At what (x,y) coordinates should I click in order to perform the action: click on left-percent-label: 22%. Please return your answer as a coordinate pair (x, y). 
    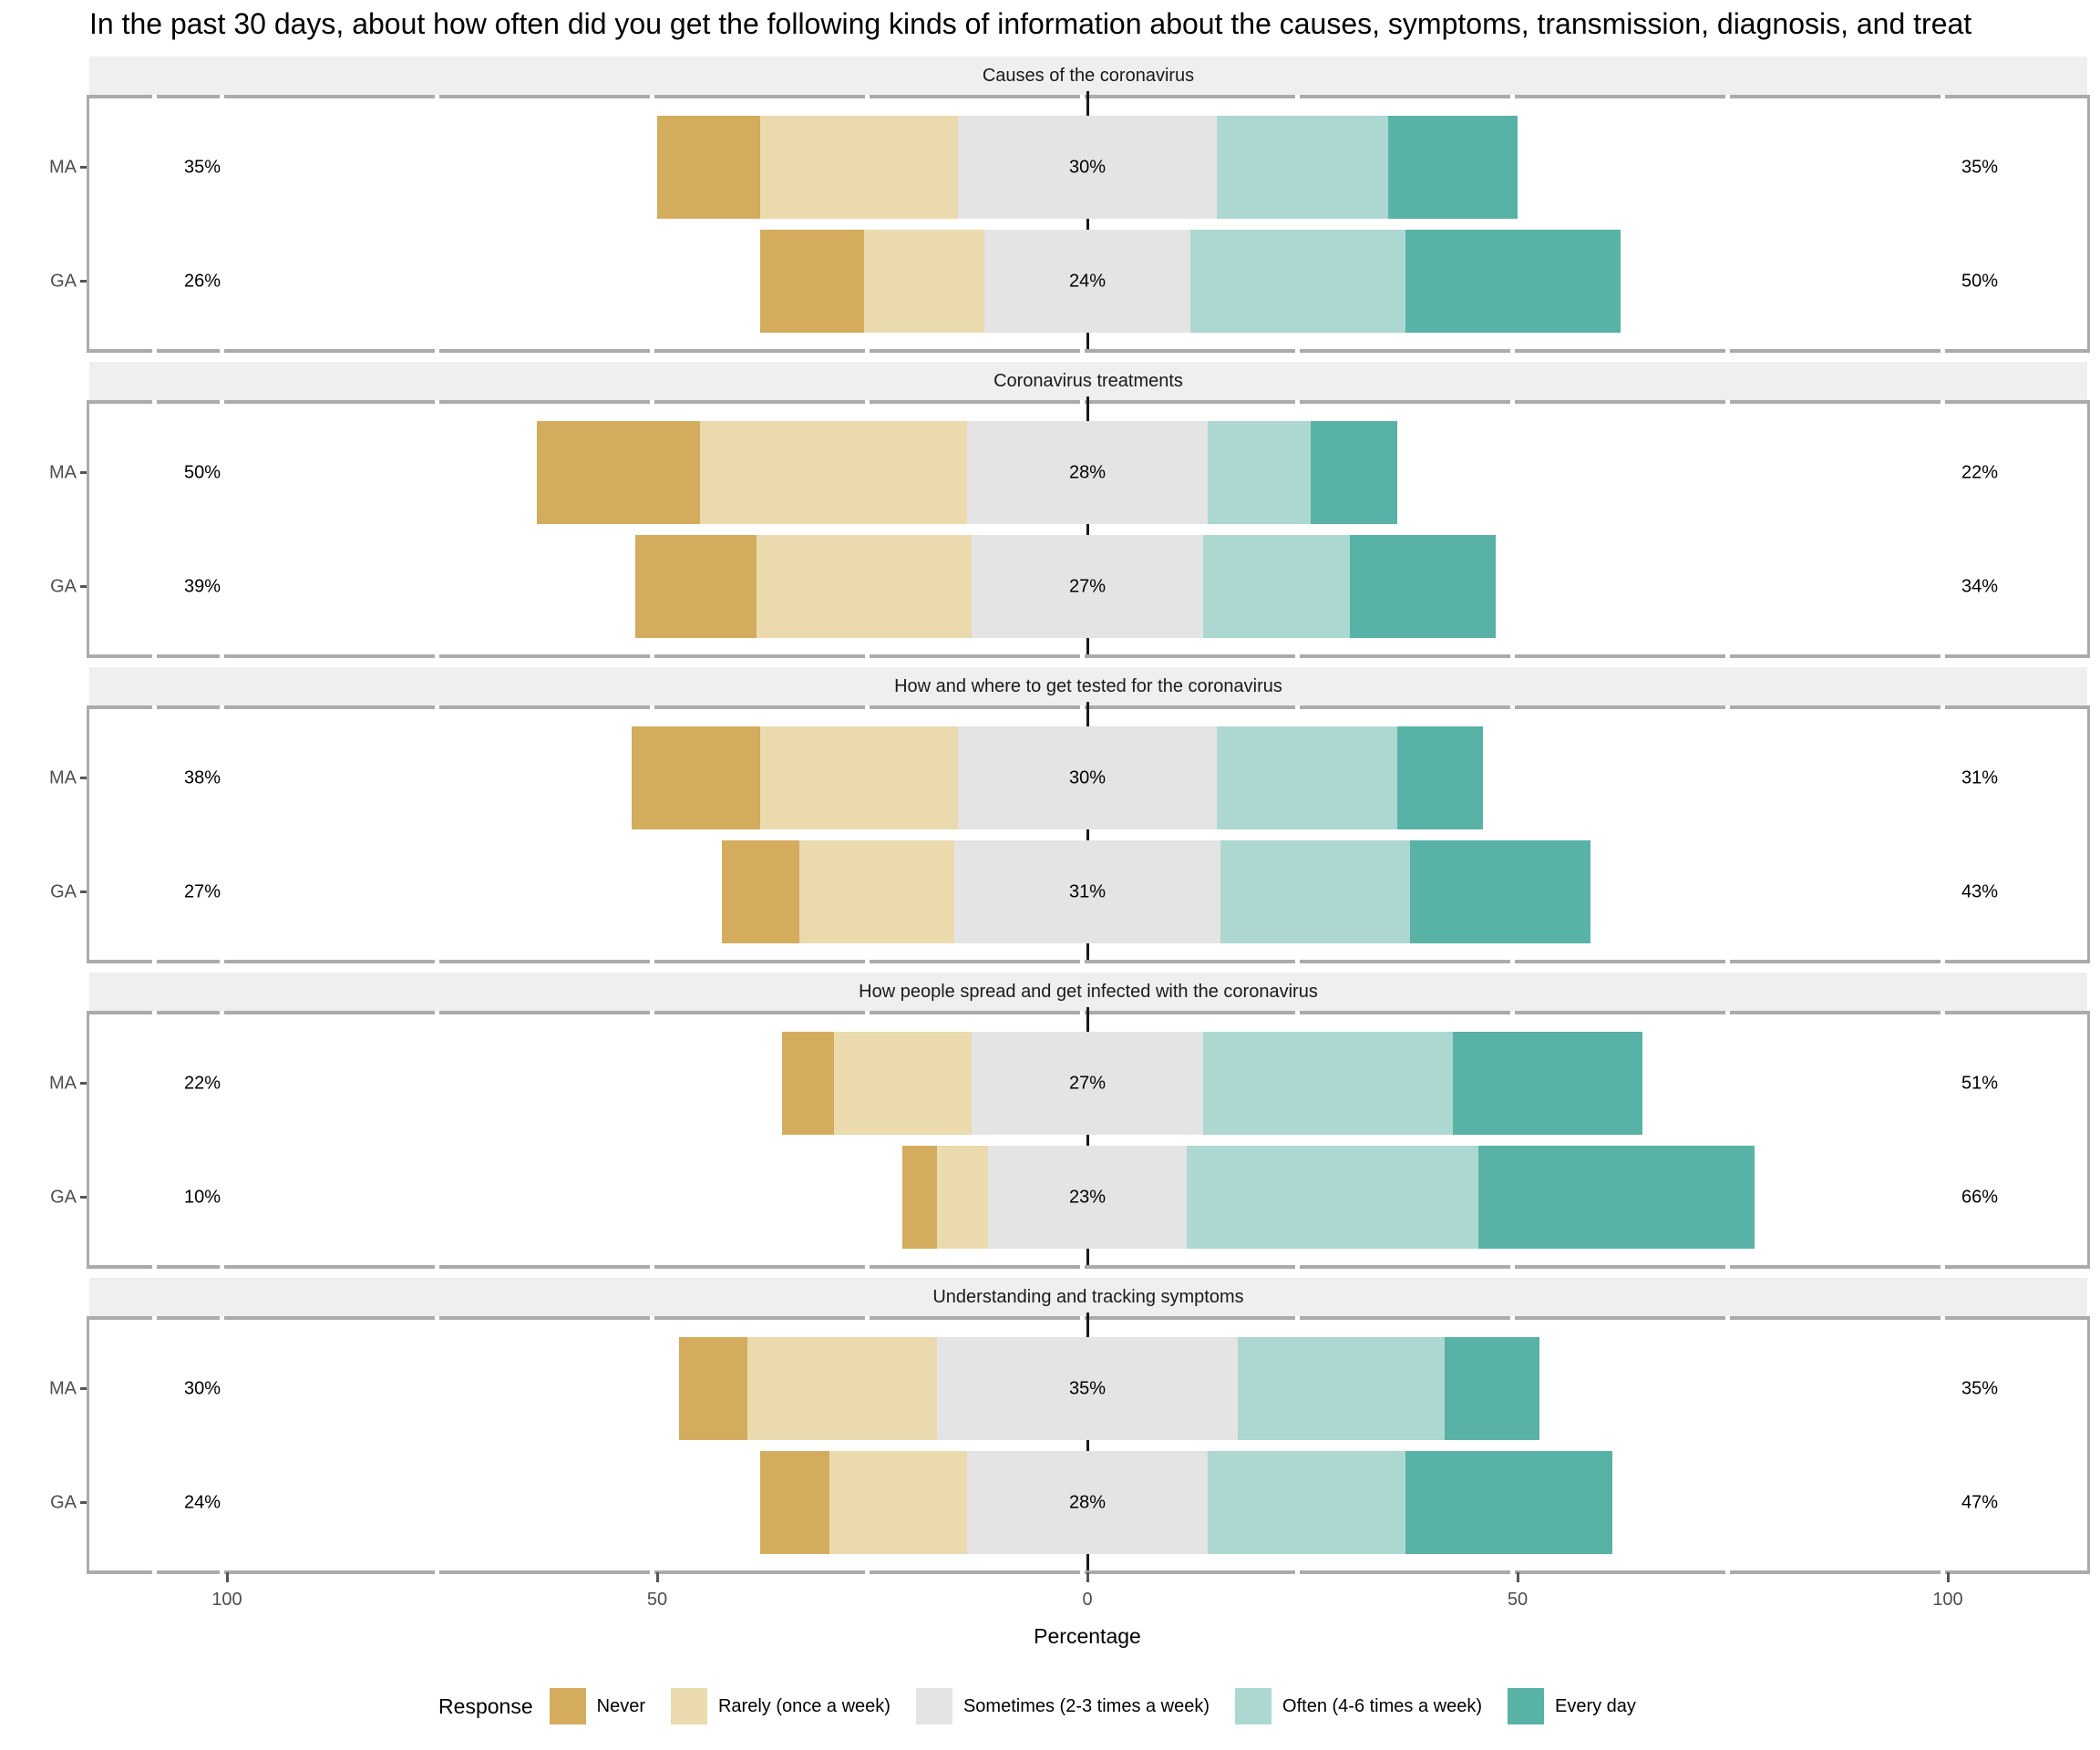
    Looking at the image, I should click on (202, 1083).